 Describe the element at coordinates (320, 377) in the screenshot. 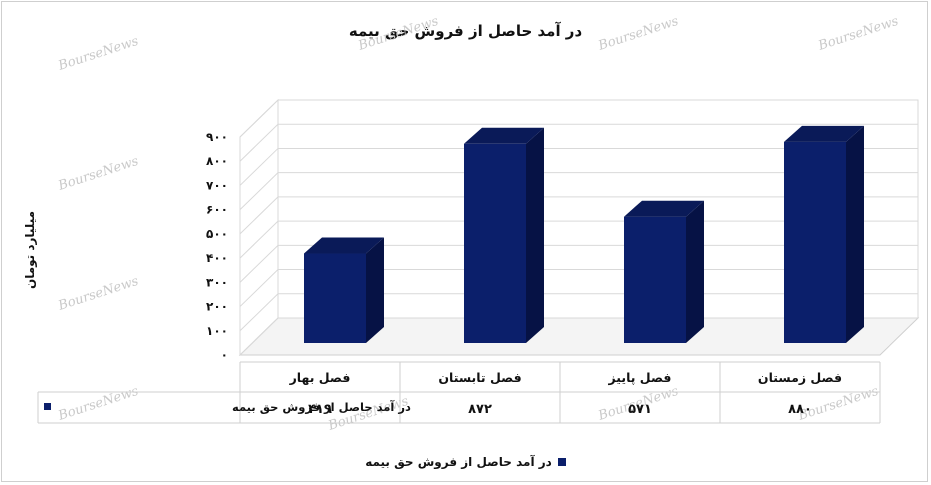

I see `x-category-label: فصل بهار` at that location.